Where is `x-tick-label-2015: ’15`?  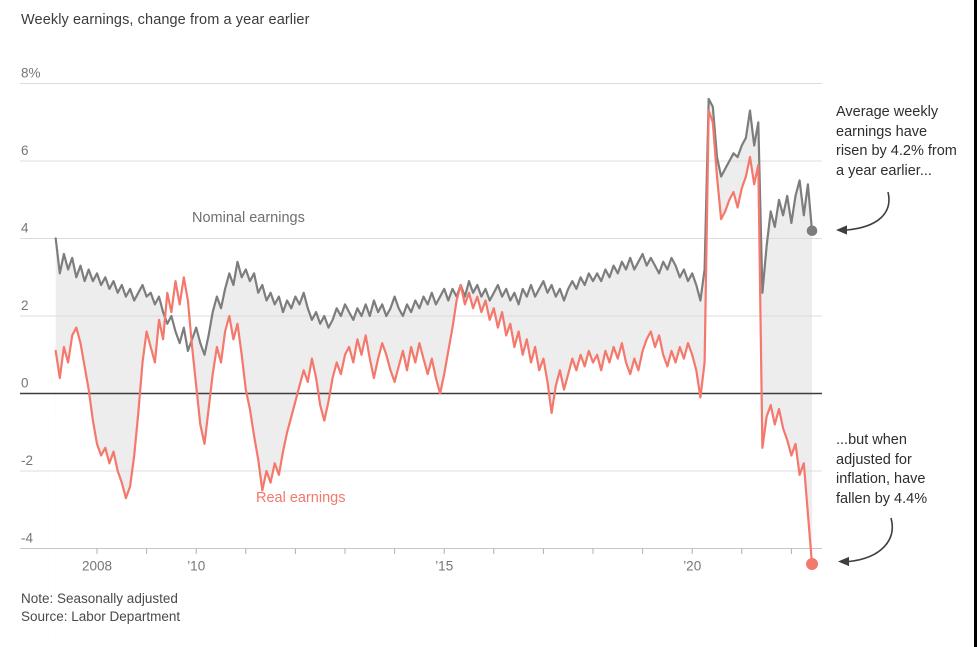
x-tick-label-2015: ’15 is located at coordinates (444, 566).